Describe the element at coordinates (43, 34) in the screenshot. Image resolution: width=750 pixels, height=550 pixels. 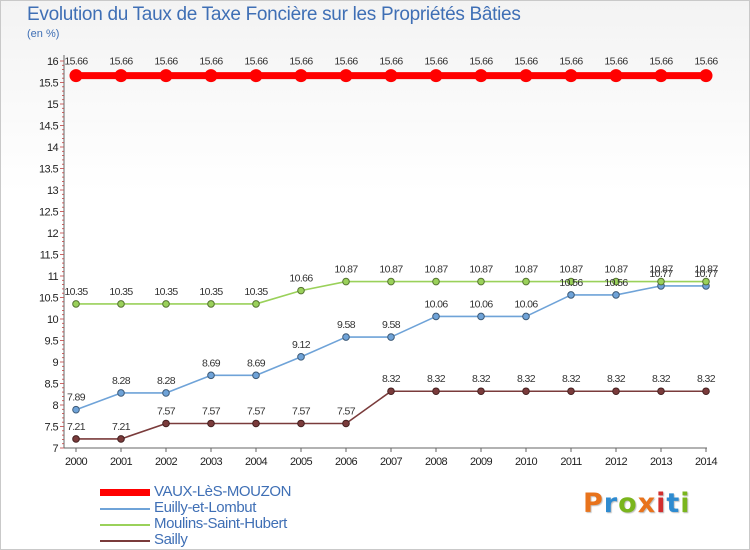
I see `y-unit-label: (en %)` at that location.